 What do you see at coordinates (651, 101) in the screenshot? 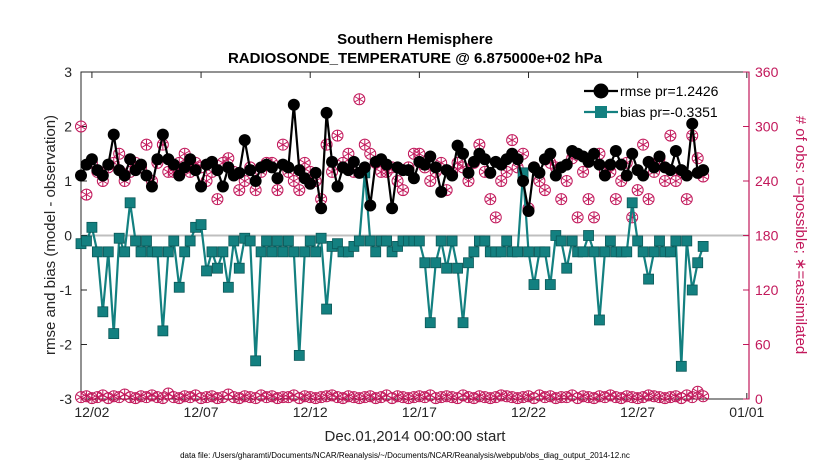
I see `legend: rmse pr=1.2426 bias pr=-0.3351` at bounding box center [651, 101].